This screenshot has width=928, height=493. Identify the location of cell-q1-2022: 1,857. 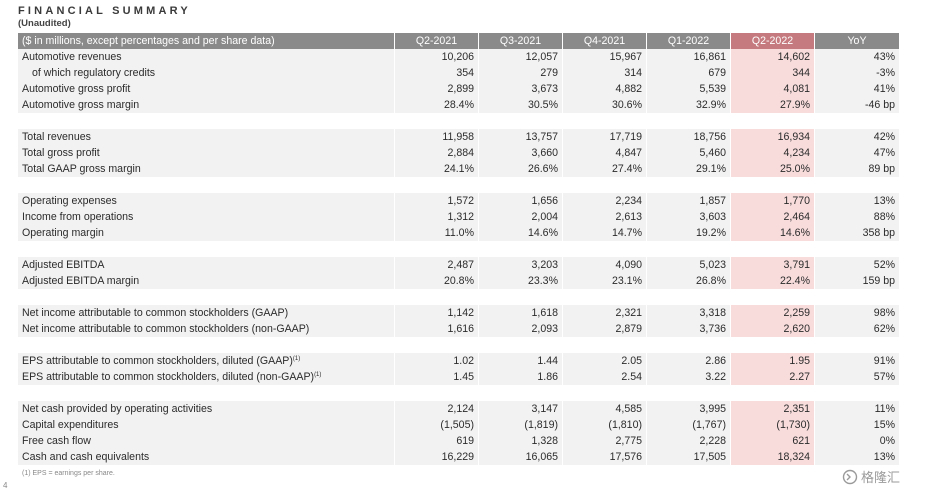
(689, 201).